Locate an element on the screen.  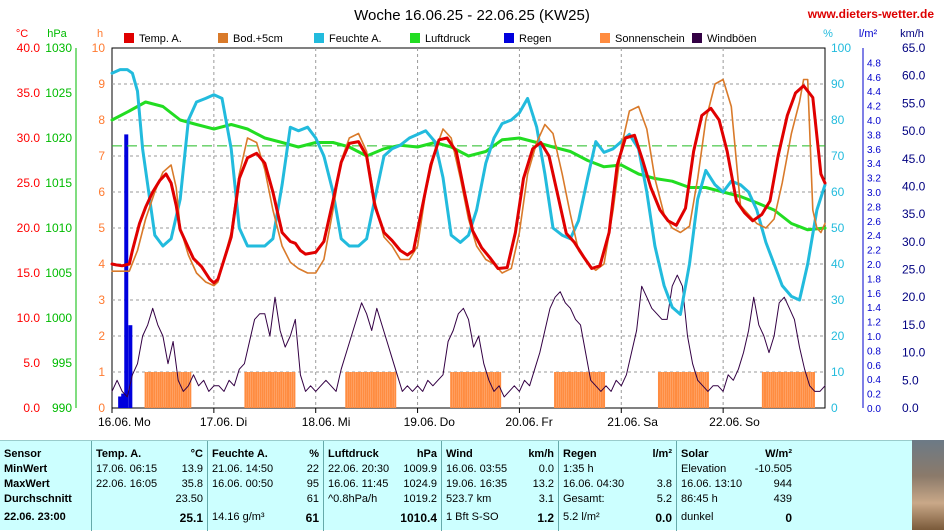
temp-header: Temp. A. is located at coordinates (119, 454).